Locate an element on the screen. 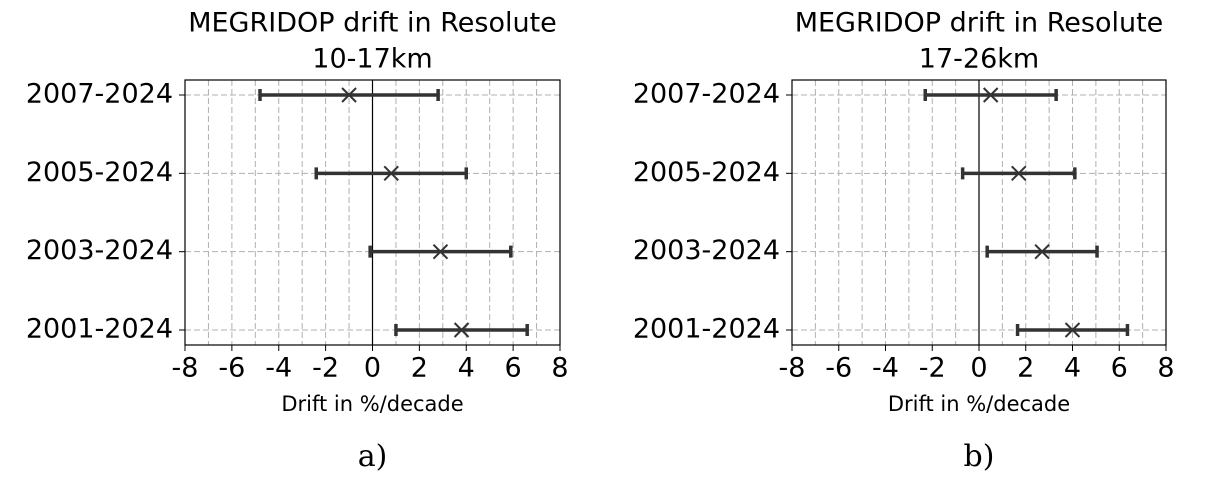 The width and height of the screenshot is (1207, 479). chart-subtitle: 10-17km is located at coordinates (372, 59).